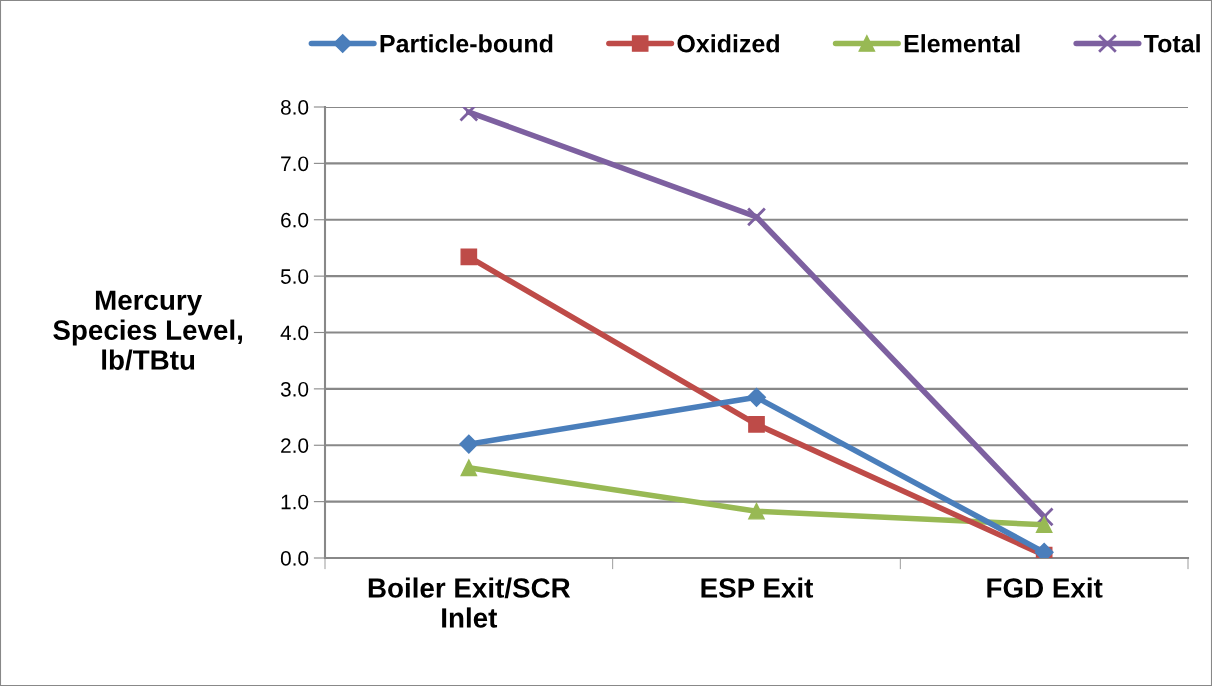 Image resolution: width=1212 pixels, height=686 pixels. I want to click on y-tick-label: 7.0, so click(295, 164).